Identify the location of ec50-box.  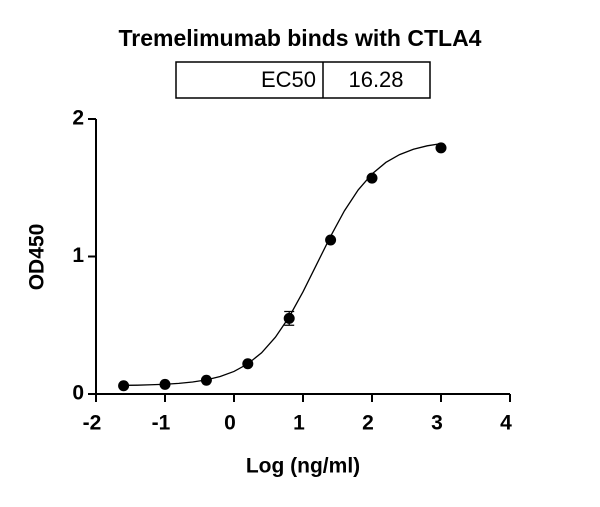
(303, 80).